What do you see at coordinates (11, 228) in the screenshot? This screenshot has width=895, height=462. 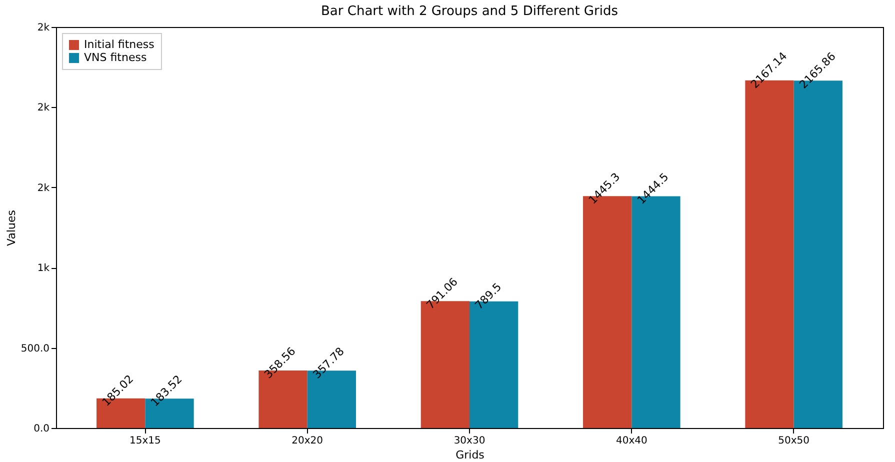 I see `y-axis-title: Values` at bounding box center [11, 228].